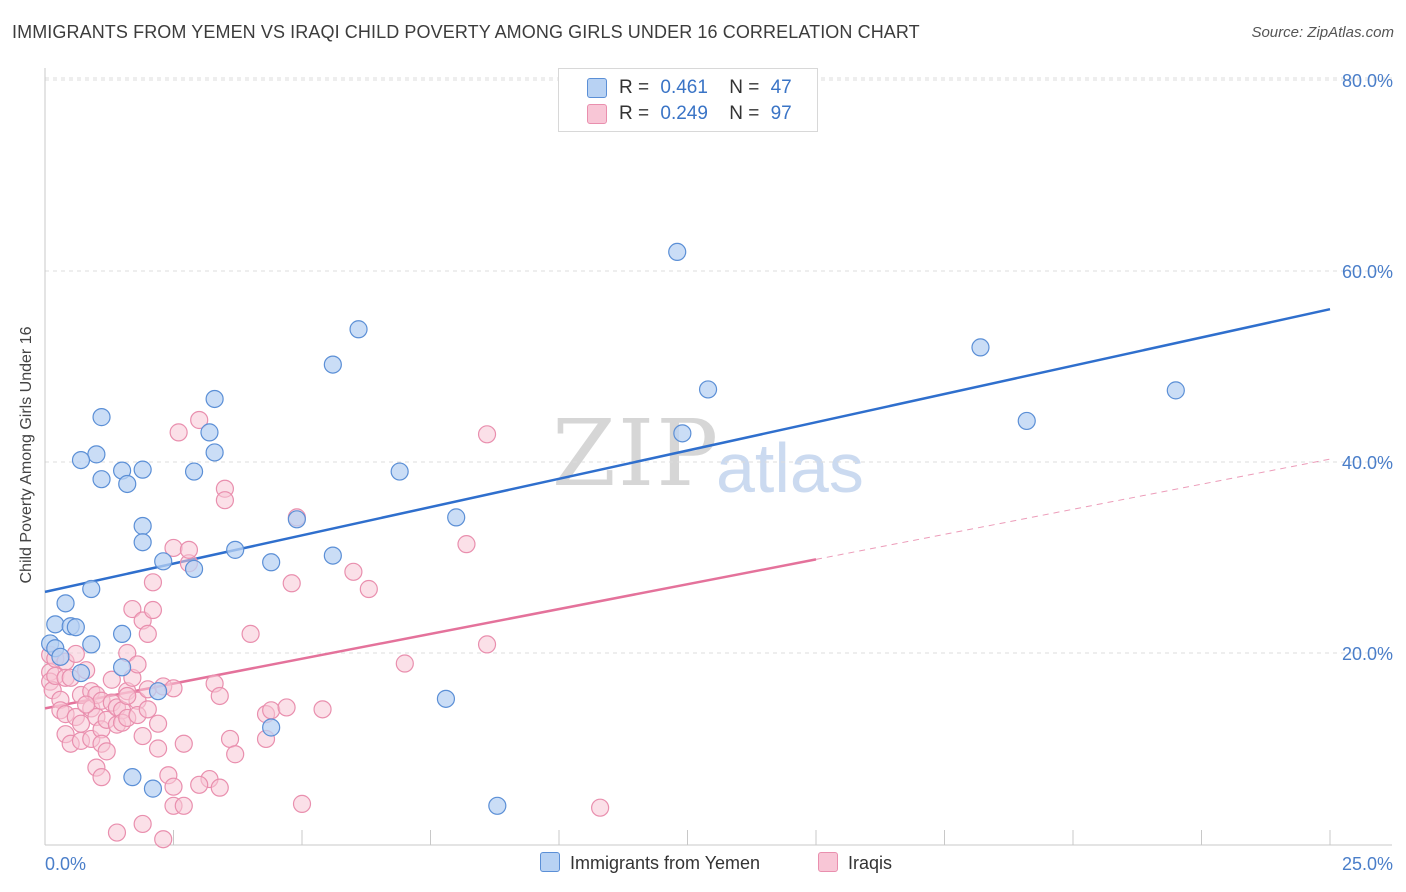 This screenshot has height=892, width=1406. What do you see at coordinates (870, 863) in the screenshot?
I see `legend-label-iraqi: Iraqis` at bounding box center [870, 863].